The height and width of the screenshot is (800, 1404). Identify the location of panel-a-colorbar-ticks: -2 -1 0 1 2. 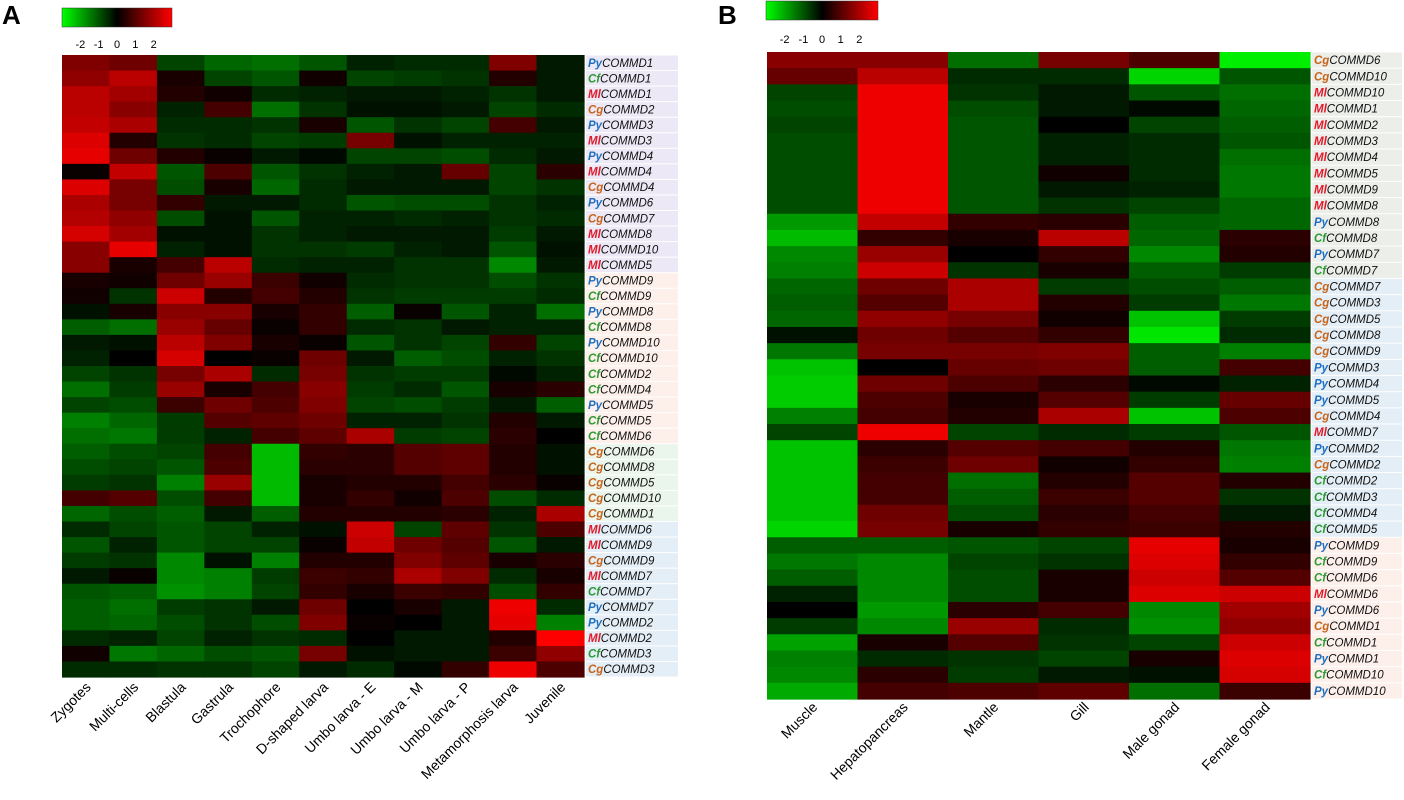
(115, 45).